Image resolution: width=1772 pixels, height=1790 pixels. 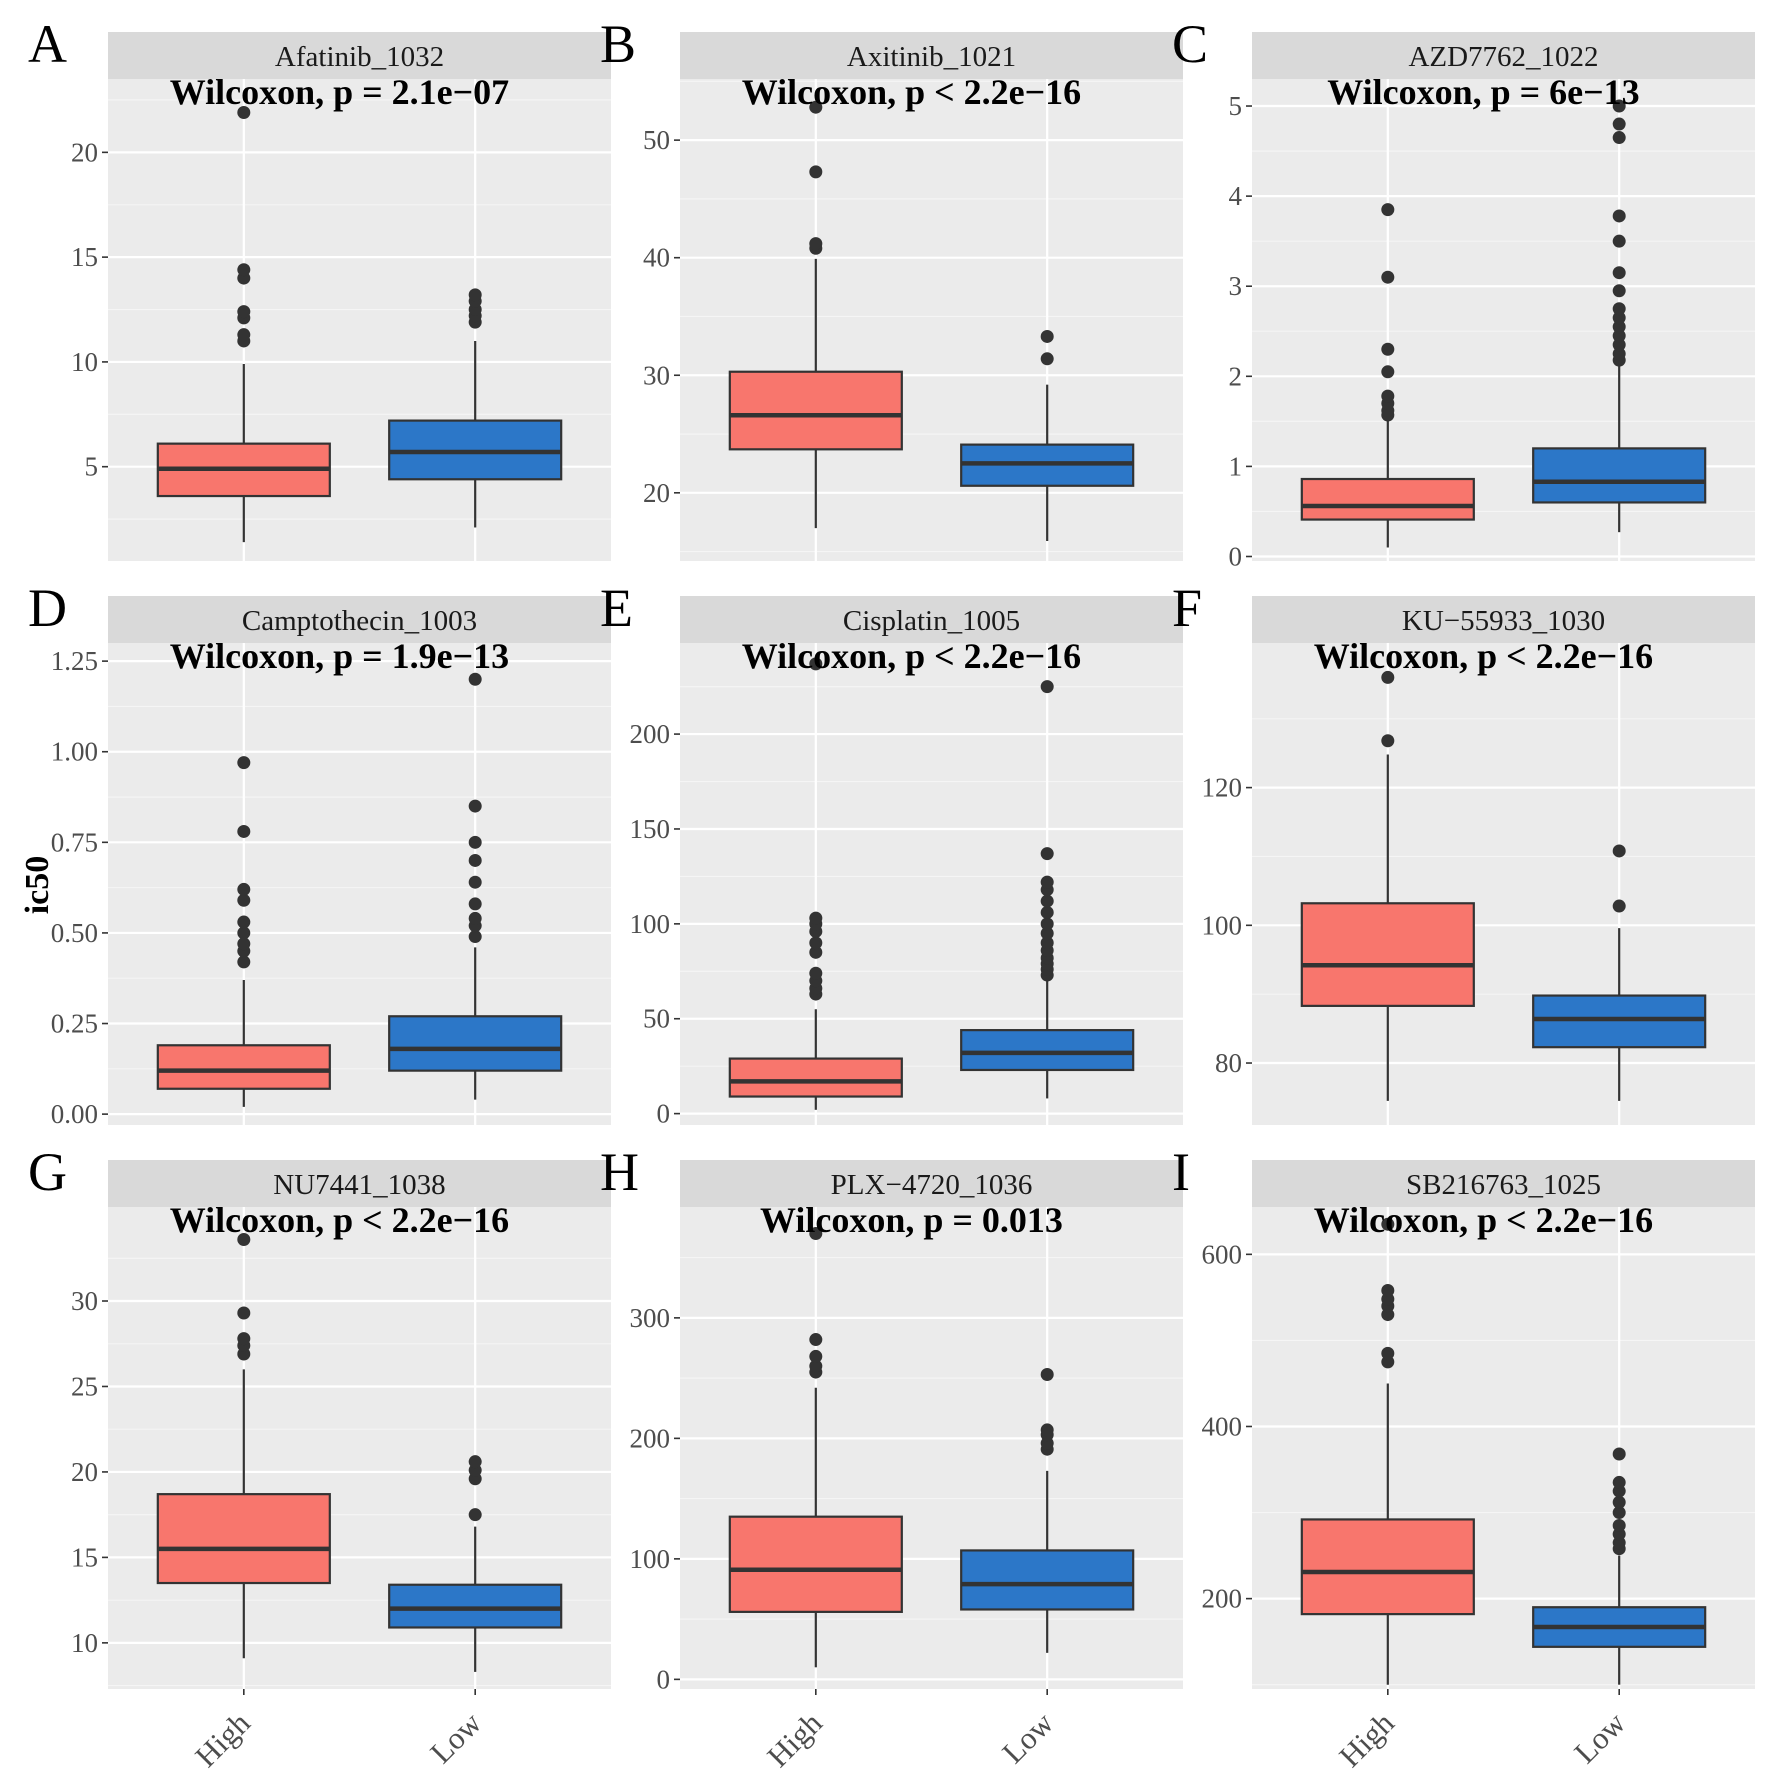 I want to click on y-tick-label: 400, so click(x=1222, y=1426).